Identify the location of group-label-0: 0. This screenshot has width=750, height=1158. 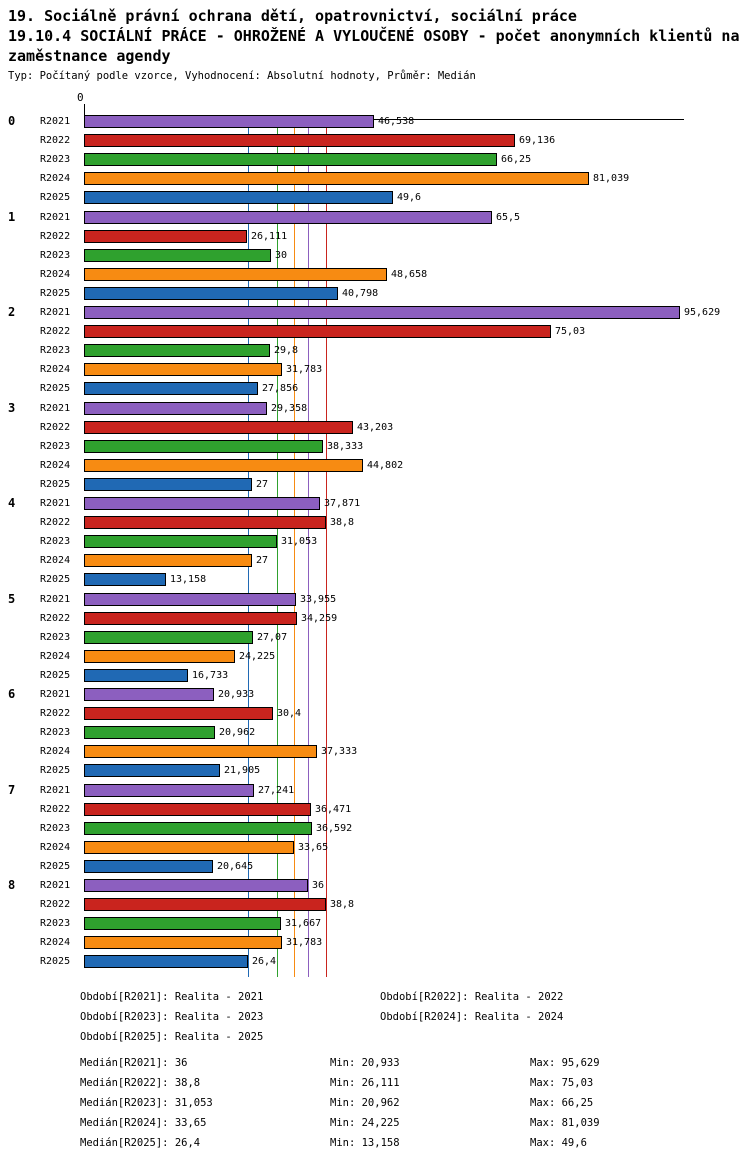
(12, 121).